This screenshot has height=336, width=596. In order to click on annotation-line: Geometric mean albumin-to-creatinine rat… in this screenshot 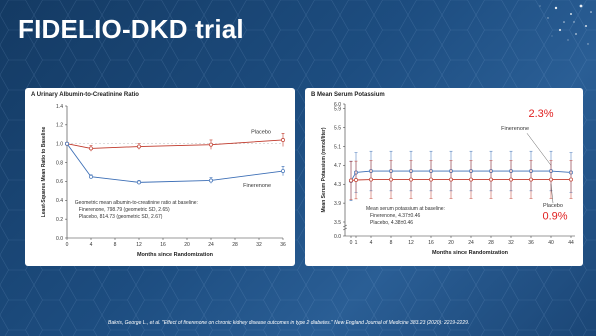, I will do `click(136, 203)`.